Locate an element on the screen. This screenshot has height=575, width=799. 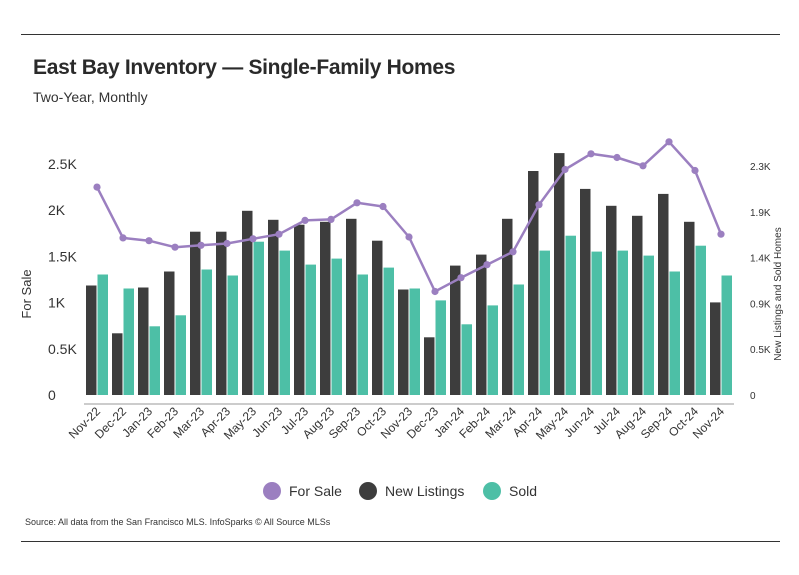
y-tick-label-left: 1.5K is located at coordinates (62, 256).